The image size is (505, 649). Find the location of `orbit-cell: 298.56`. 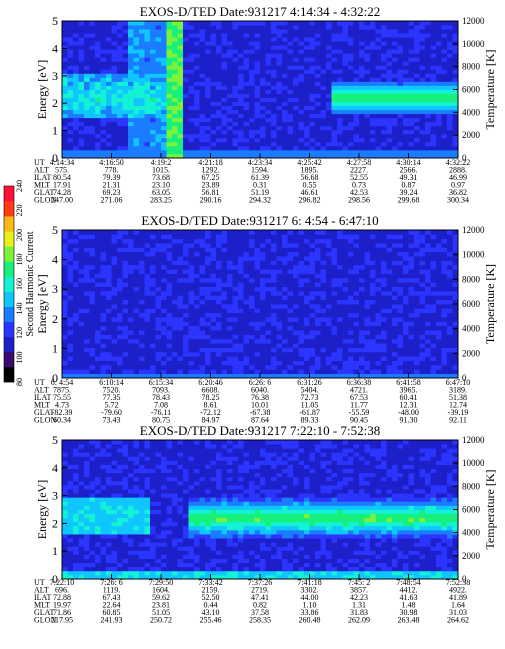

orbit-cell: 298.56 is located at coordinates (359, 200).